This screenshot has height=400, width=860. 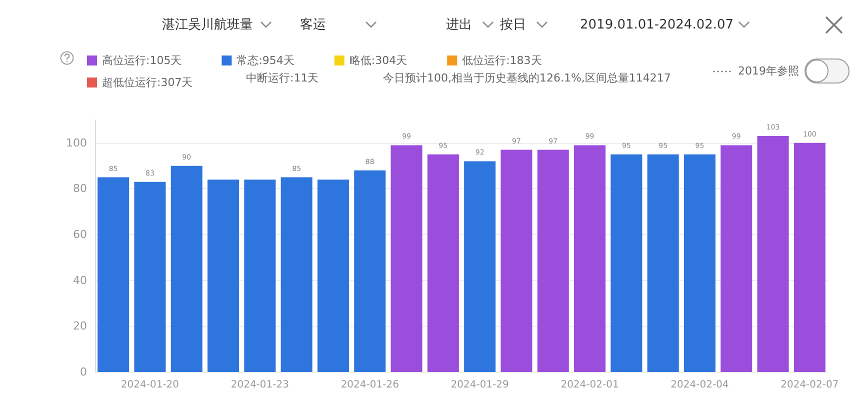 What do you see at coordinates (83, 372) in the screenshot?
I see `y-tick-label: 0` at bounding box center [83, 372].